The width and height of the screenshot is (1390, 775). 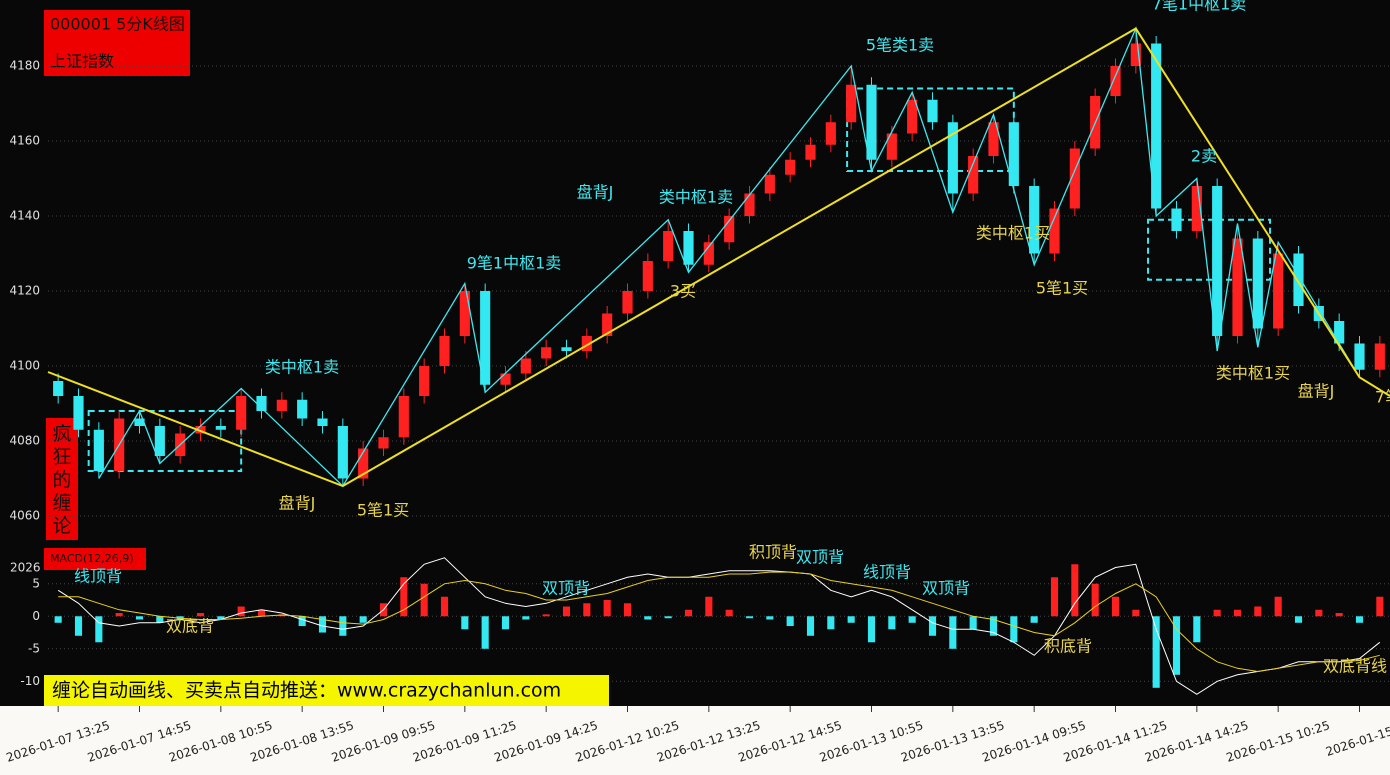 I want to click on y-tick-label: 4060, so click(x=24, y=516).